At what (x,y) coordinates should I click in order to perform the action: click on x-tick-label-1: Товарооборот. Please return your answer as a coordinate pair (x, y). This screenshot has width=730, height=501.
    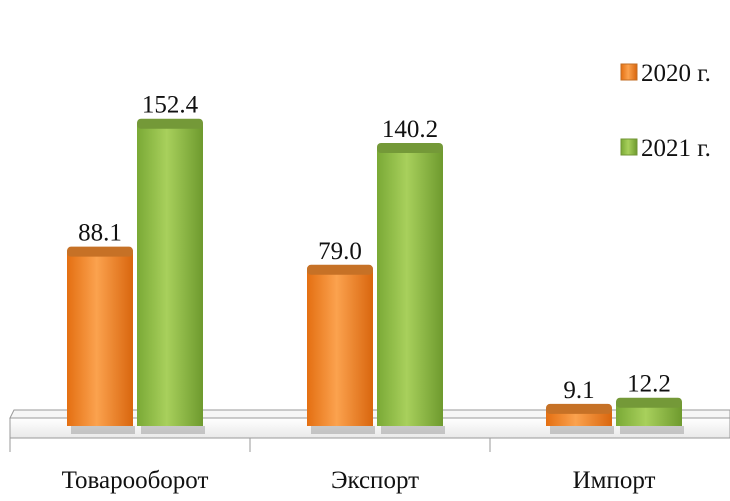
    Looking at the image, I should click on (135, 480).